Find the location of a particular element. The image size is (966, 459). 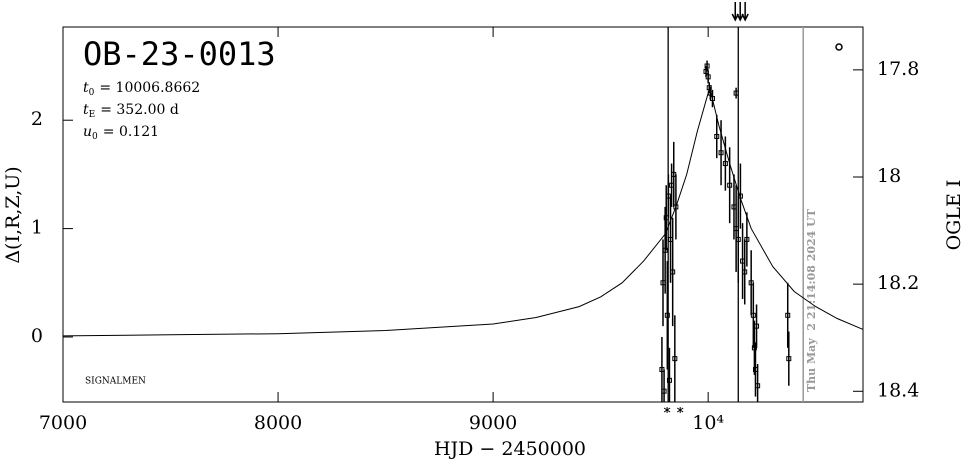

y-tick-label: 2 is located at coordinates (37, 119).